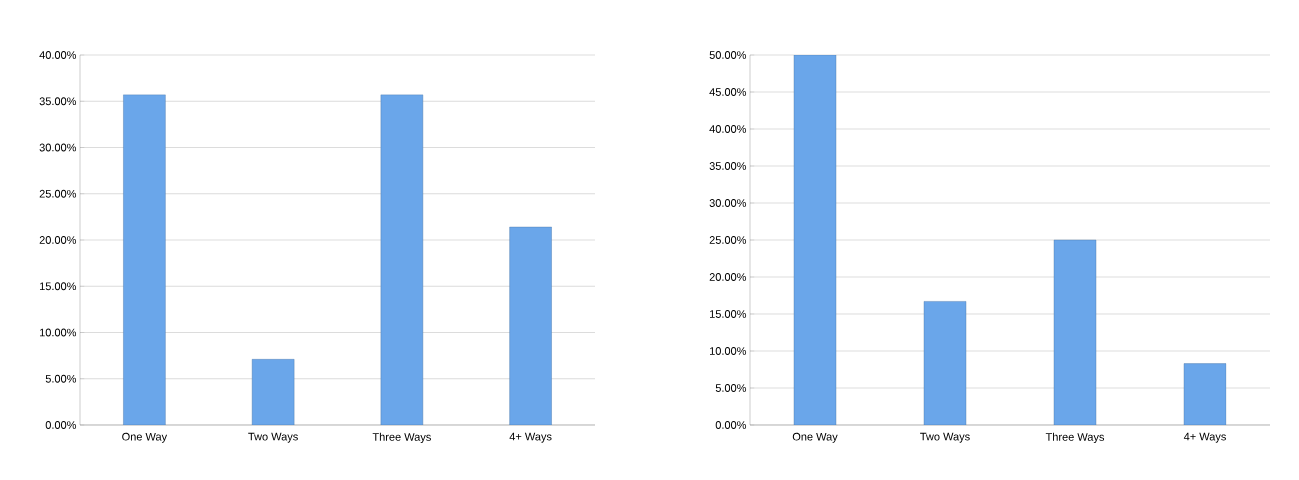 The image size is (1299, 480). What do you see at coordinates (728, 92) in the screenshot?
I see `y-tick-label: 45.00%` at bounding box center [728, 92].